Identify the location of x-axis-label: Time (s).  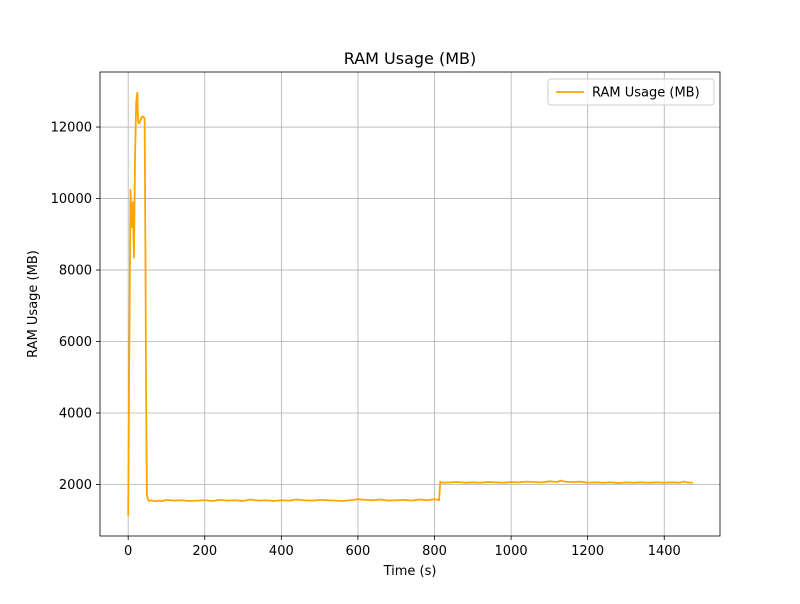
(410, 571).